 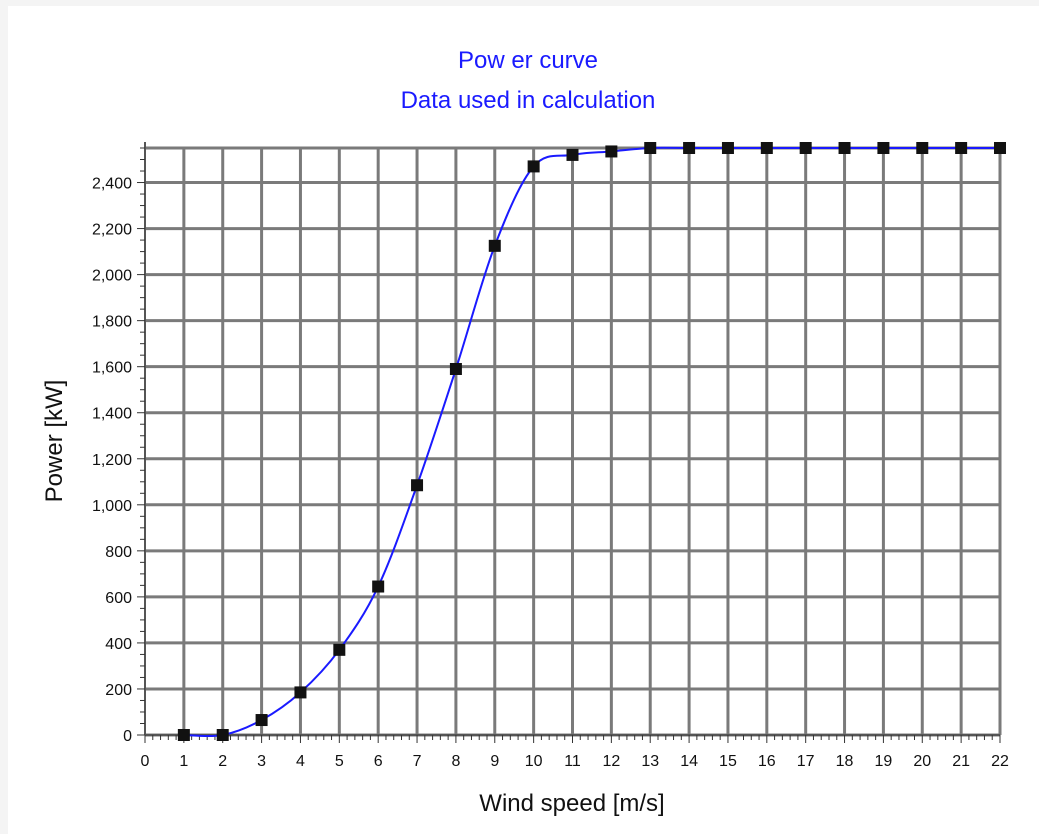 I want to click on x-tick-label: 10, so click(x=534, y=761).